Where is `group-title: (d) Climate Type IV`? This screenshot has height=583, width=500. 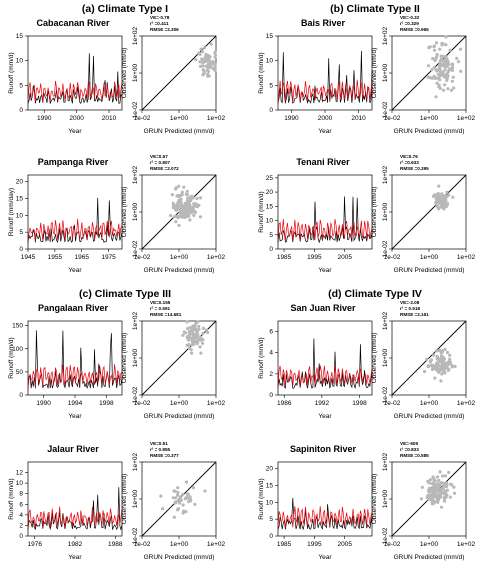 group-title: (d) Climate Type IV is located at coordinates (375, 294).